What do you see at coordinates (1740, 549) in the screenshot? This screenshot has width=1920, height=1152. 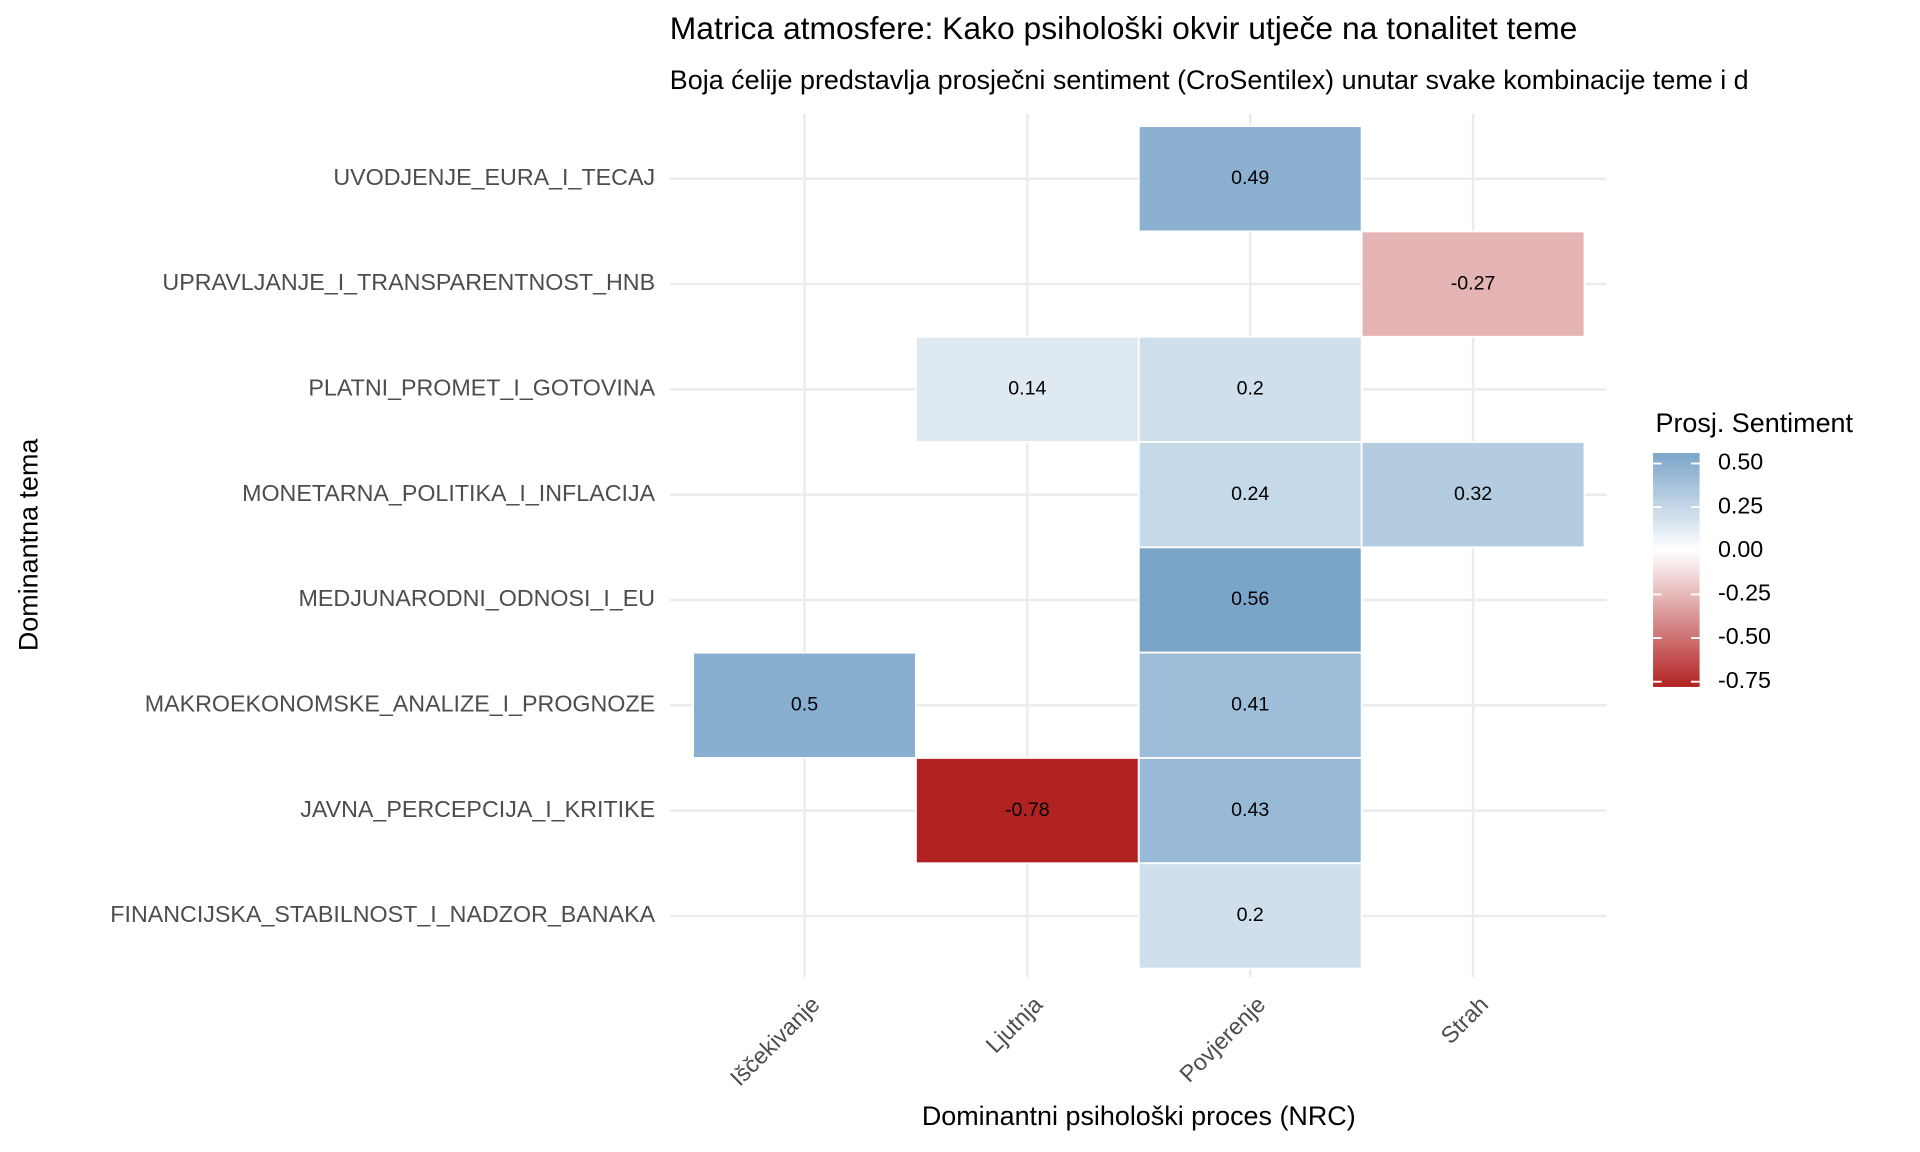 I see `legend-tick-label: 0.00` at bounding box center [1740, 549].